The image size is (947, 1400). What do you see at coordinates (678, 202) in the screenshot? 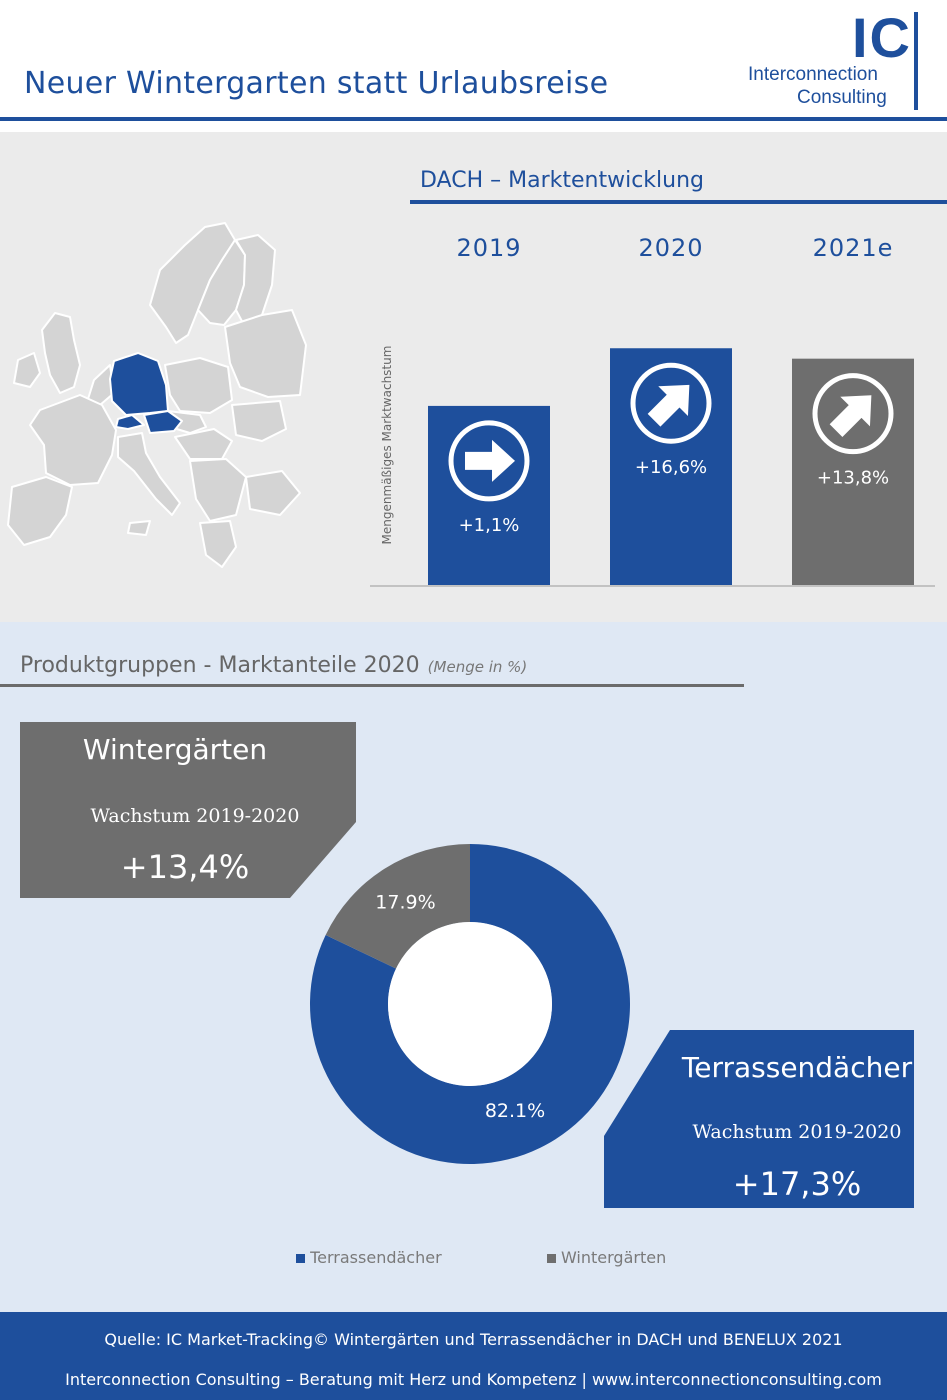
I see `bar-chart-title-rule` at bounding box center [678, 202].